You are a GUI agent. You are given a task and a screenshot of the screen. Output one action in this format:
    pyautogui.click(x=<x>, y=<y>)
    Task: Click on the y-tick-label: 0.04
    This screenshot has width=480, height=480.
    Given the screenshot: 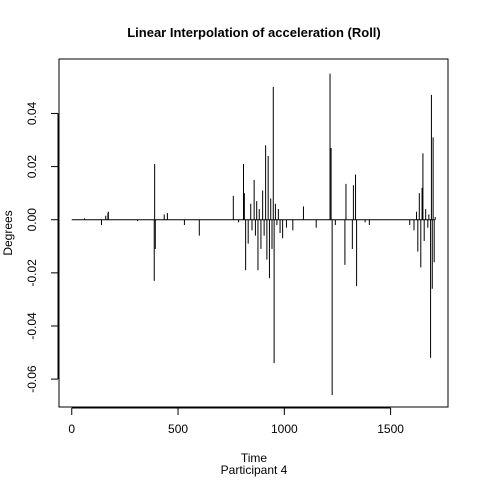 What is the action you would take?
    pyautogui.click(x=32, y=113)
    